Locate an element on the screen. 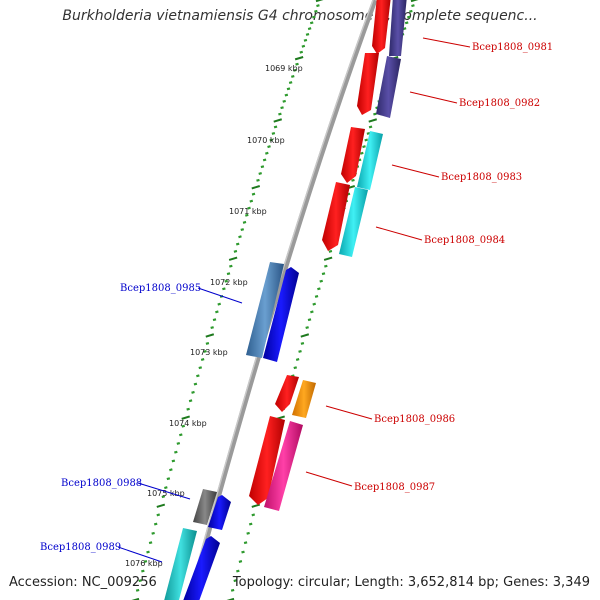  gene-label-bcep1808-0983: Bcep1808_0983 is located at coordinates (481, 177).